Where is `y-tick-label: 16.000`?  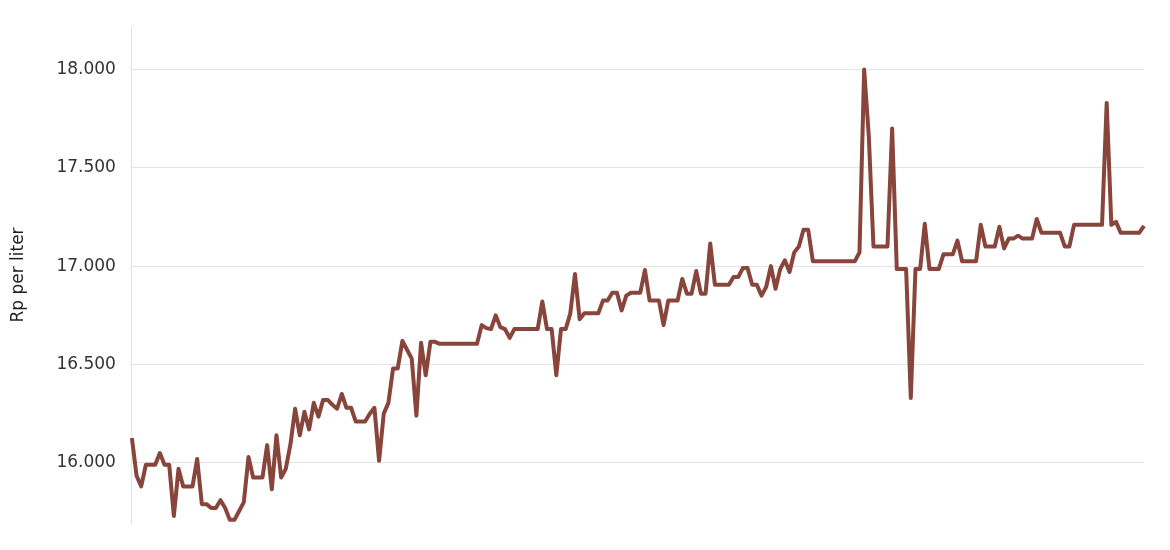 y-tick-label: 16.000 is located at coordinates (86, 461).